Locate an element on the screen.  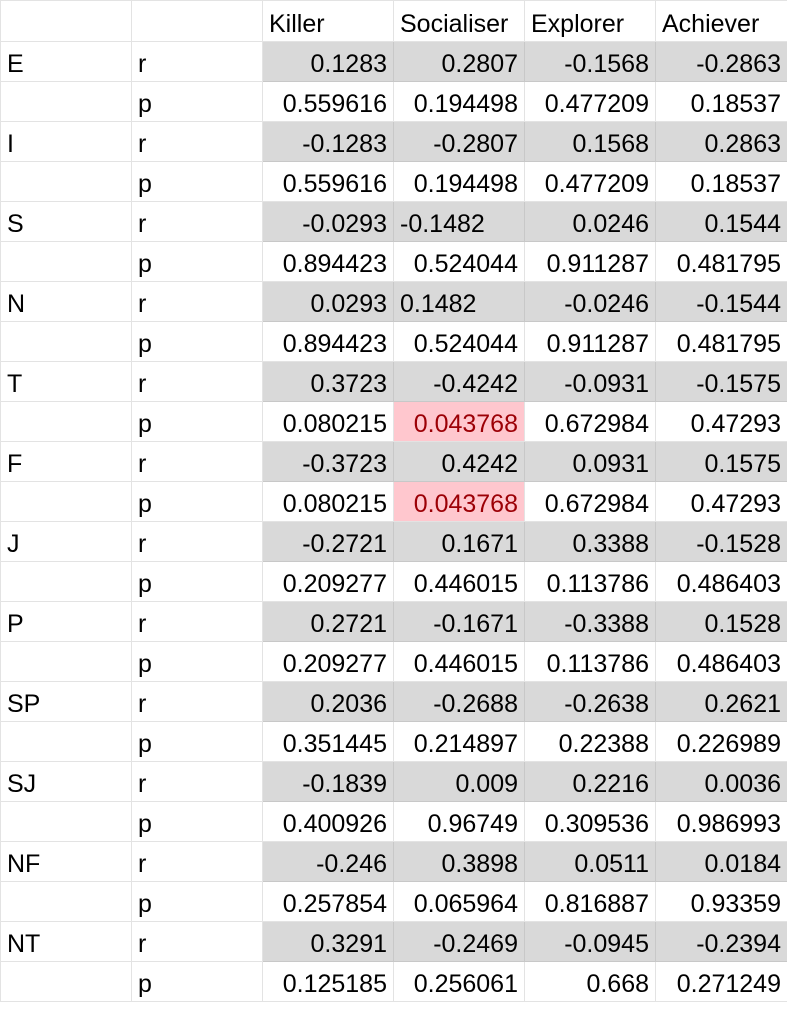
value-cell-killer: 0.2721 is located at coordinates (328, 621).